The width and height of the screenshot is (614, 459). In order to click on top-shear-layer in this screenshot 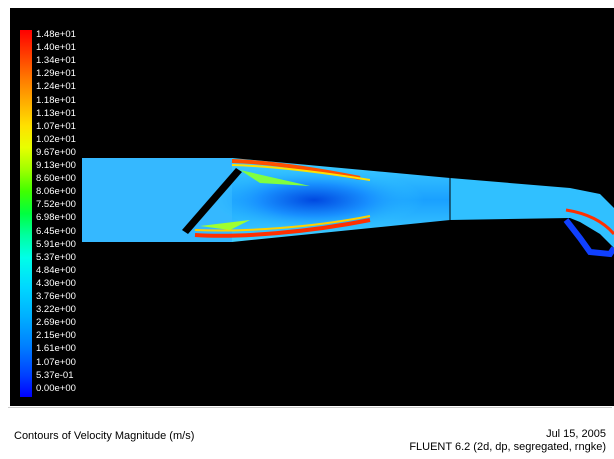, I will do `click(296, 169)`.